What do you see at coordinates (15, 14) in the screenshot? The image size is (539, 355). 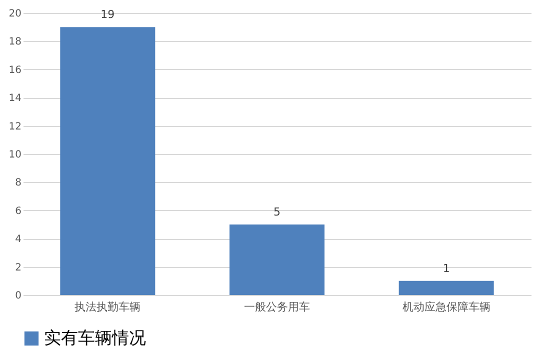 I see `y-tick-label: 20` at bounding box center [15, 14].